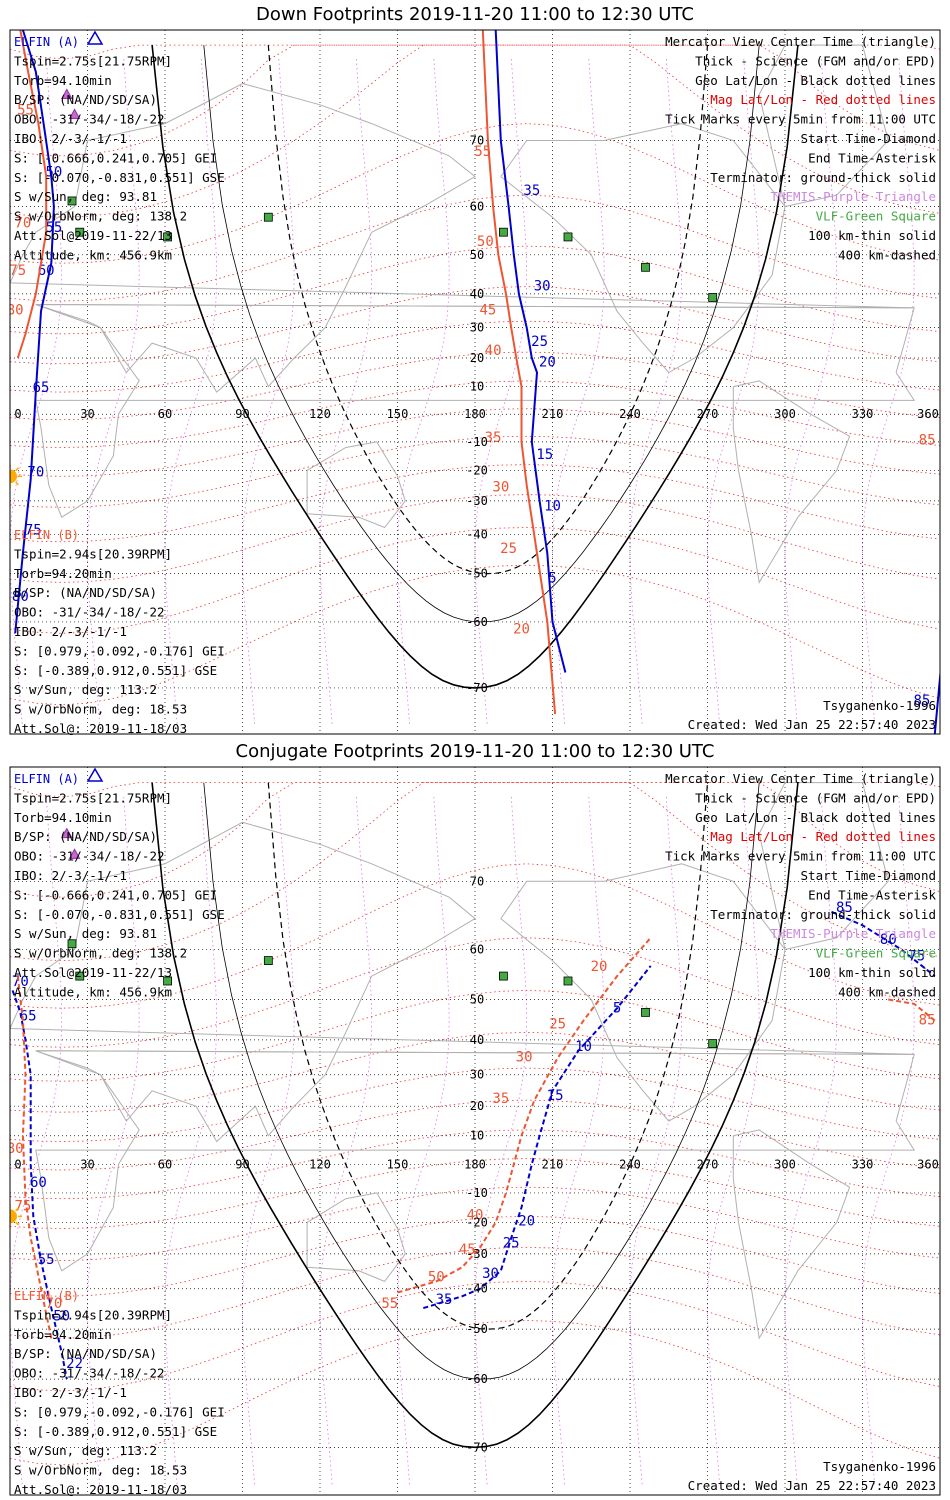 The height and width of the screenshot is (1500, 950). Describe the element at coordinates (785, 414) in the screenshot. I see `lon-tick-label: 300` at that location.